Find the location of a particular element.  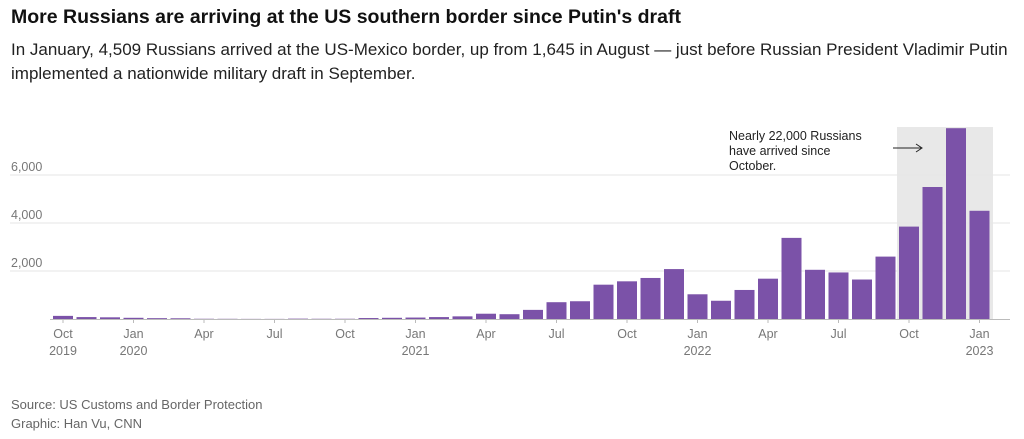

y-tick-label: 6,000 is located at coordinates (26, 167).